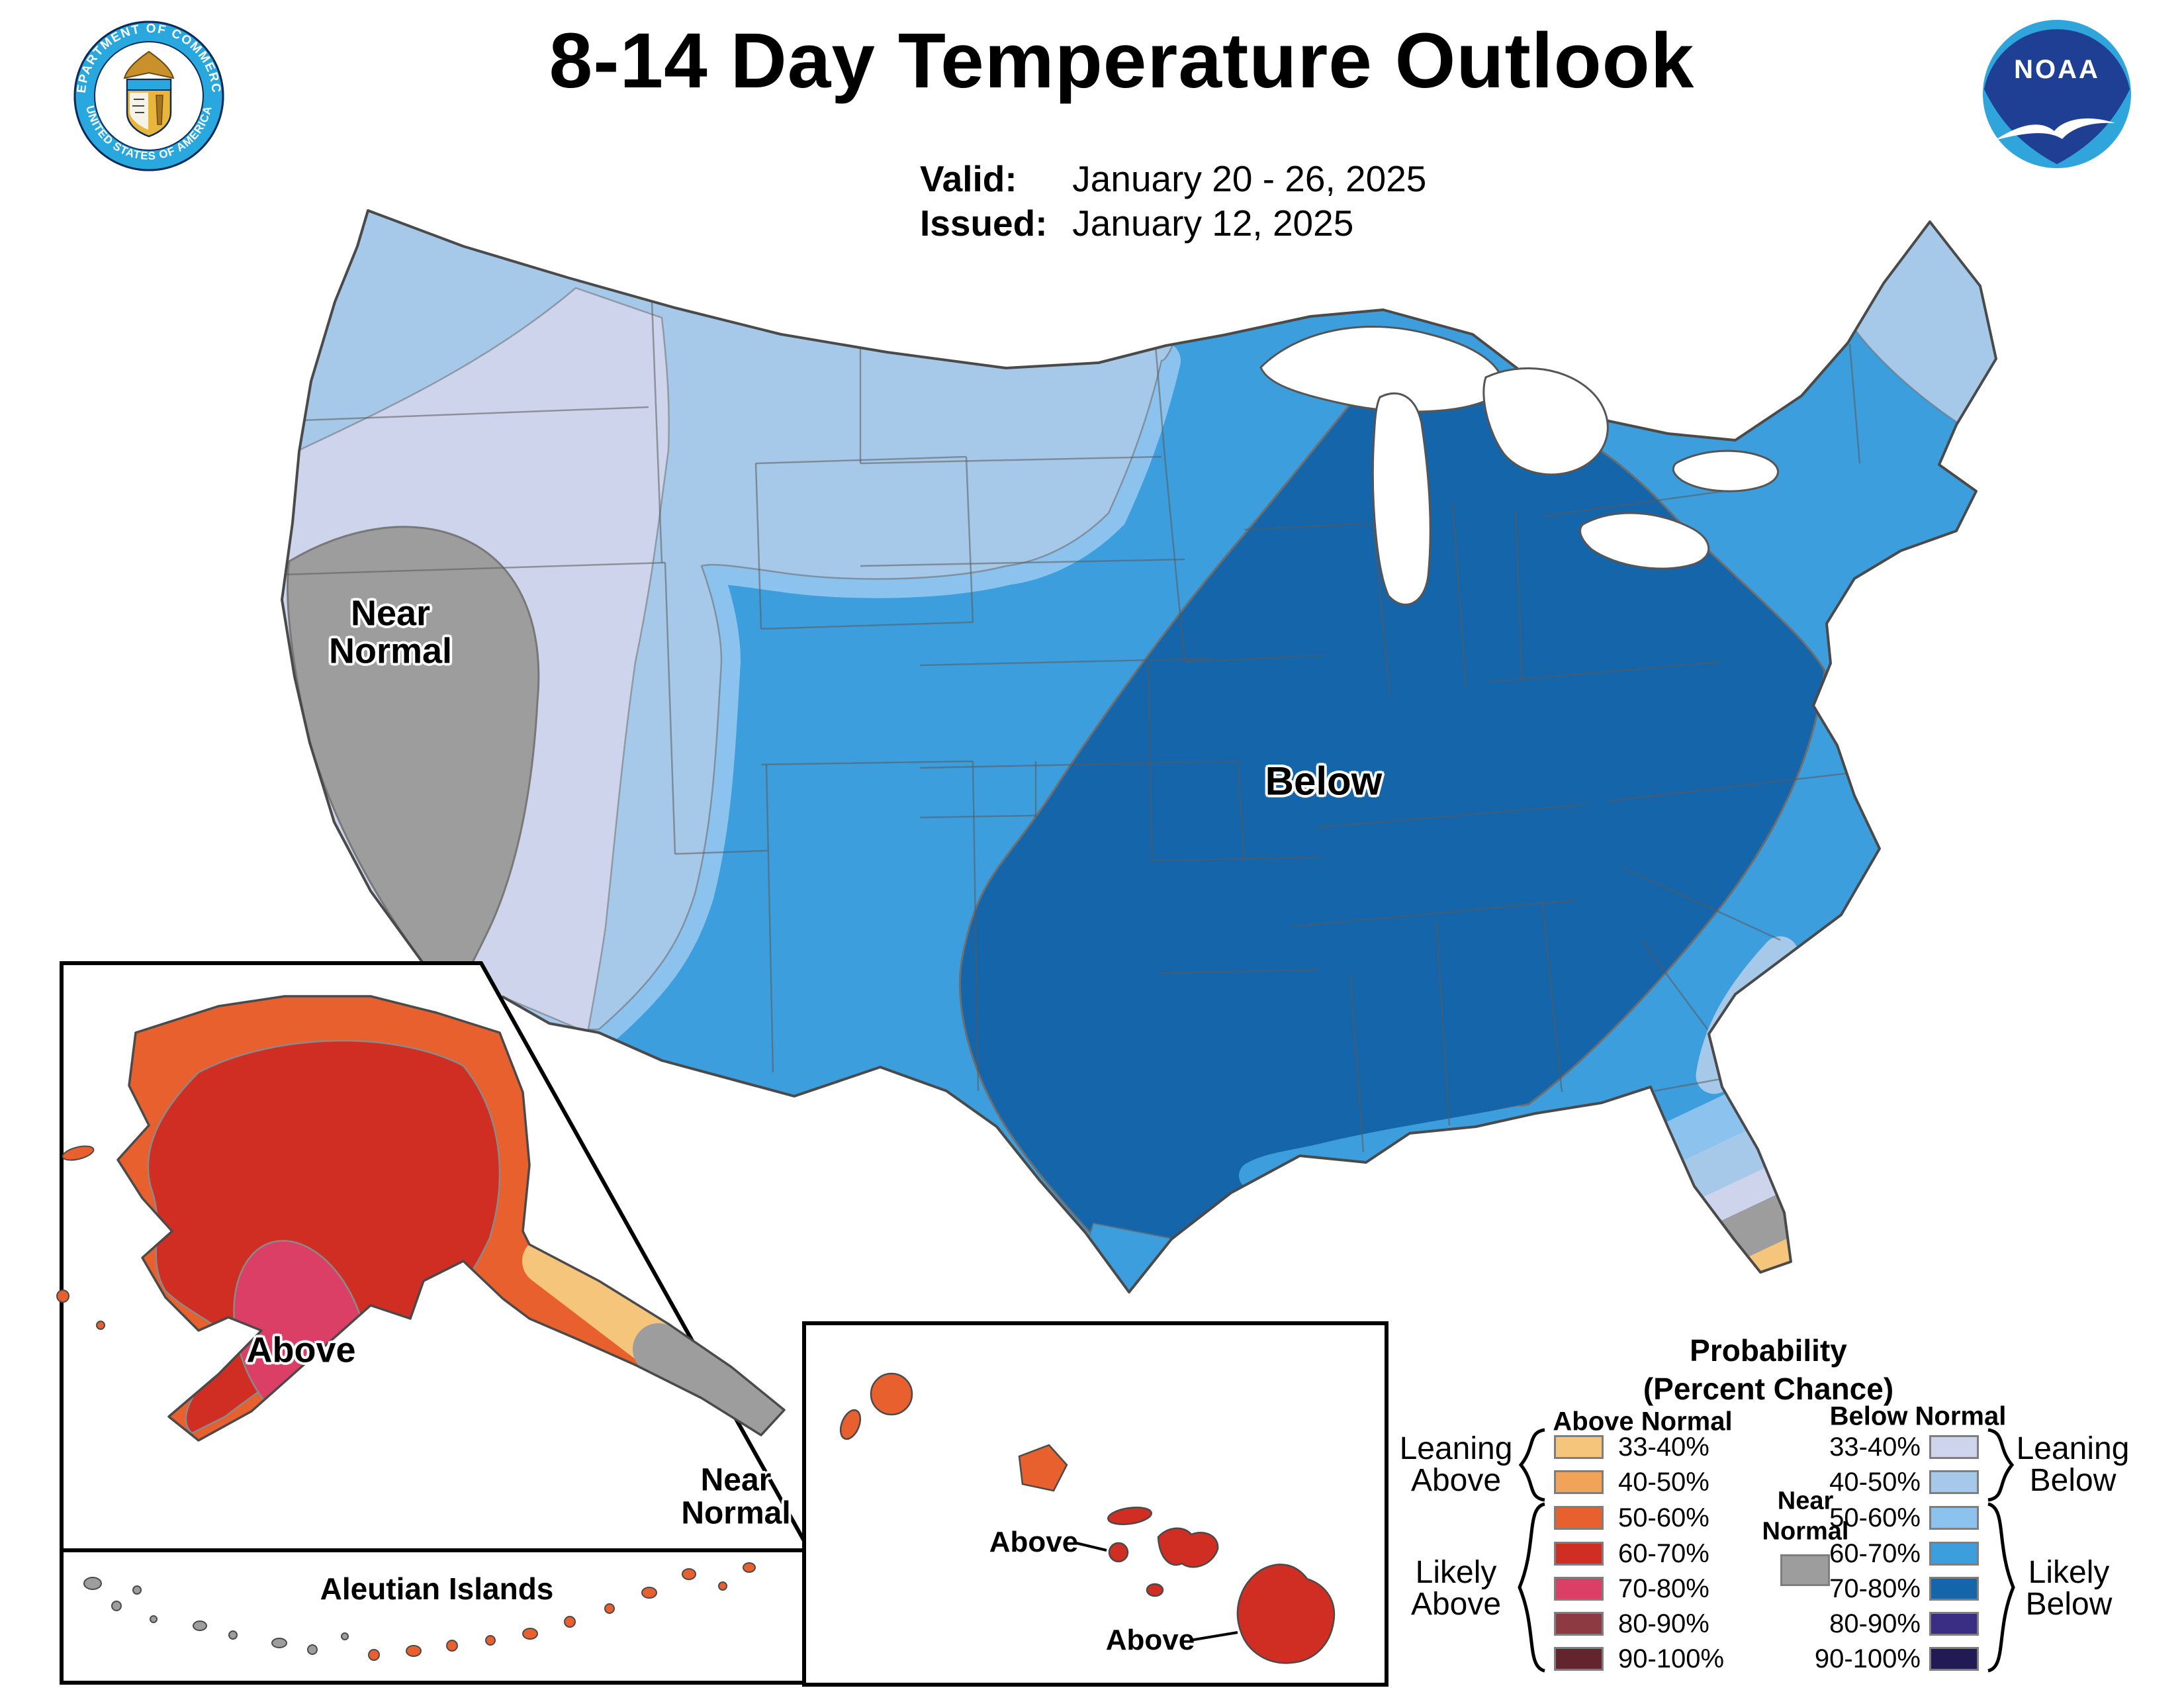 The image size is (2184, 1688). Describe the element at coordinates (1129, 1516) in the screenshot. I see `hi-molokai` at that location.